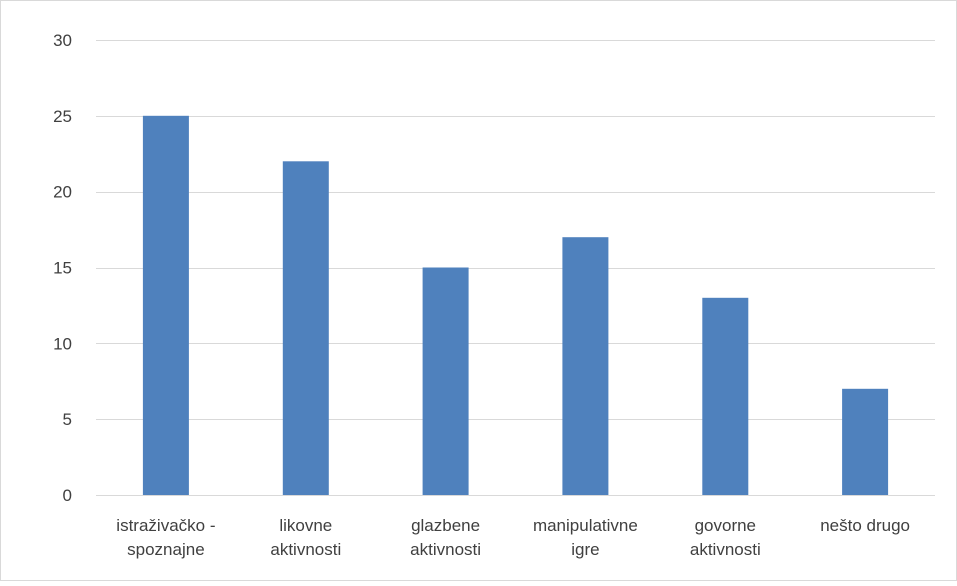 The height and width of the screenshot is (586, 957). I want to click on y-tick-label: 10, so click(62, 343).